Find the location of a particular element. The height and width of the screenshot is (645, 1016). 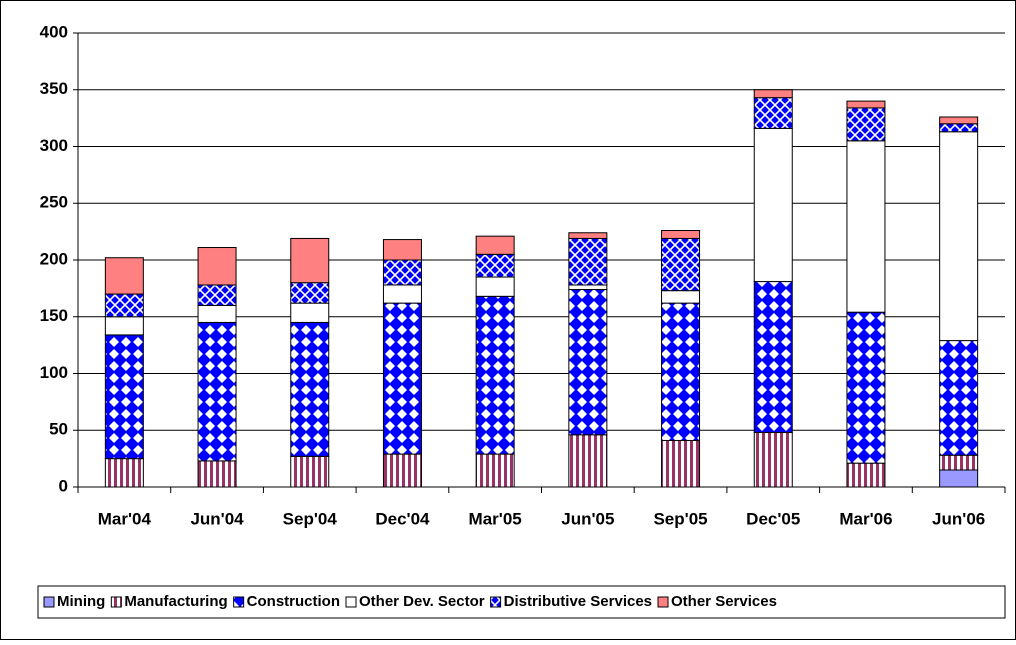

x-tick-label: Mar'04 is located at coordinates (125, 518).